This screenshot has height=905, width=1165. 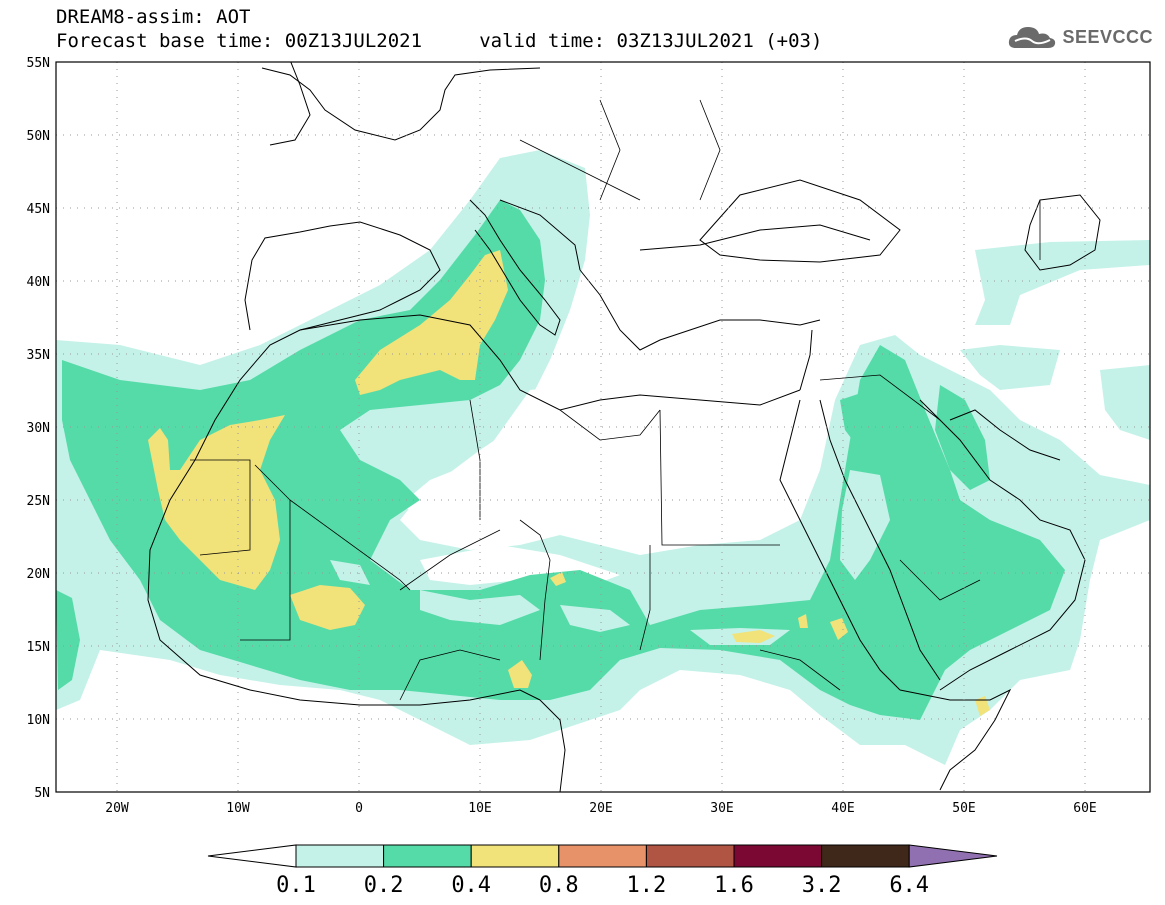 I want to click on lon-axis: 20W 10W 0 10E 20E 30E 40E 50E 60E, so click(x=600, y=808).